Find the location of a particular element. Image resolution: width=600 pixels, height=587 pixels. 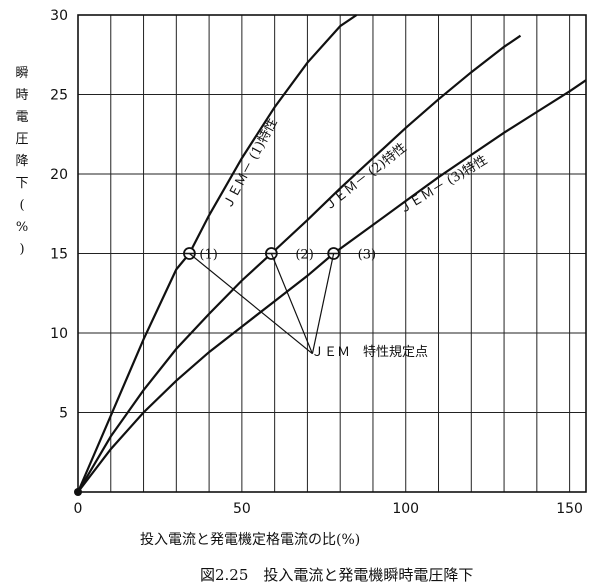

y-tick-label: 25 is located at coordinates (59, 96).